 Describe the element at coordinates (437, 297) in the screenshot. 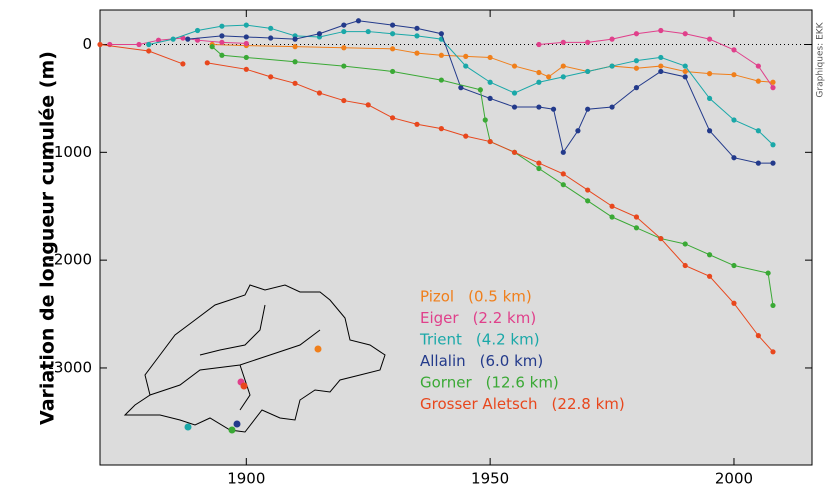

I see `legend-name: Pizol` at that location.